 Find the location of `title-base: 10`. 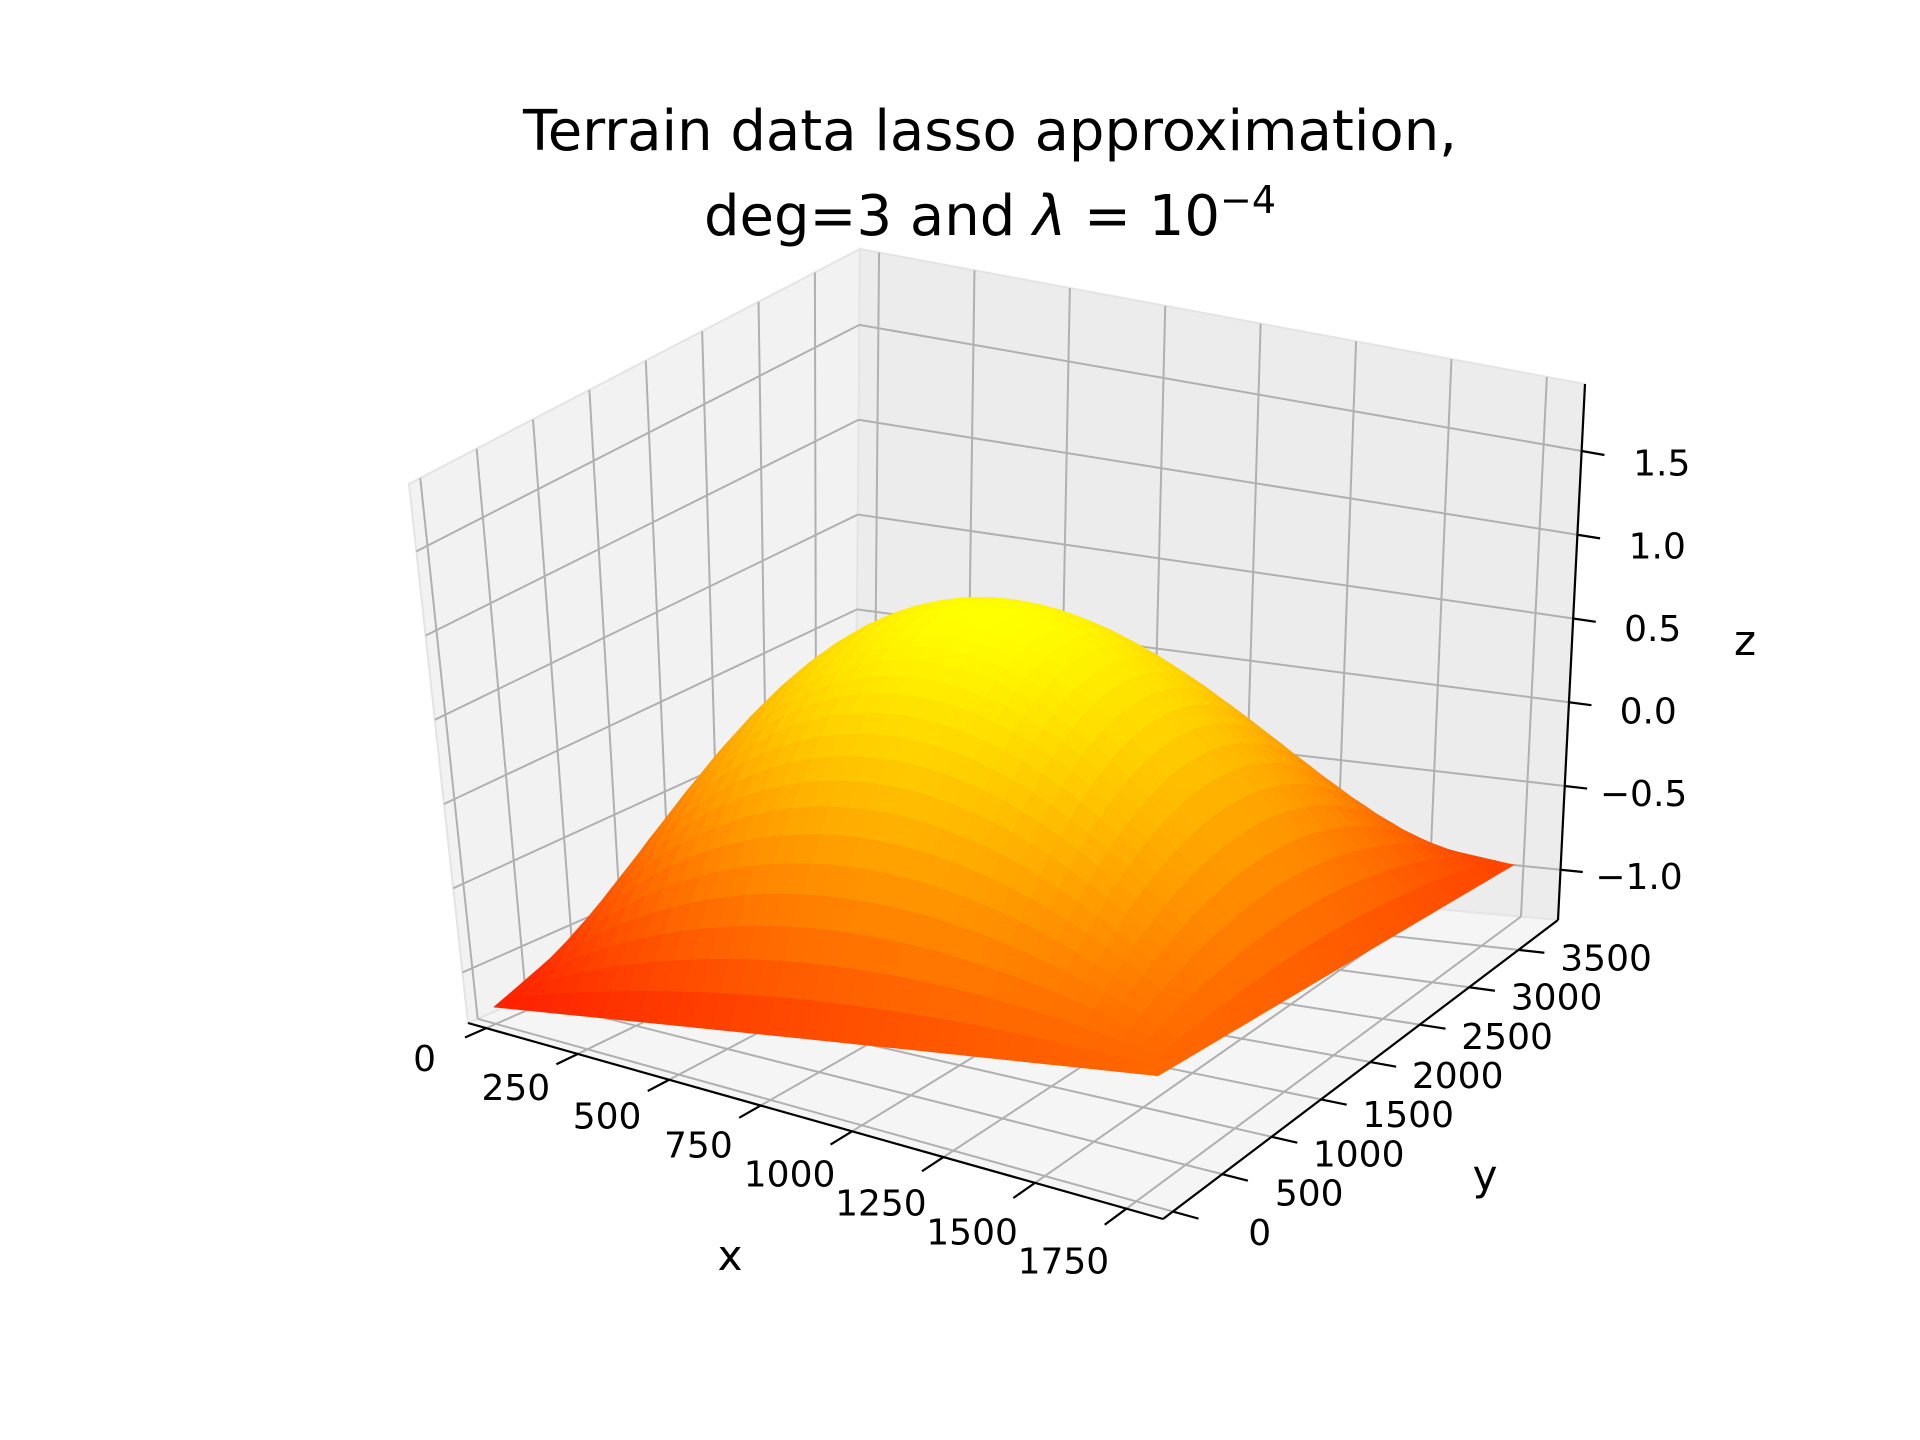

title-base: 10 is located at coordinates (1184, 216).